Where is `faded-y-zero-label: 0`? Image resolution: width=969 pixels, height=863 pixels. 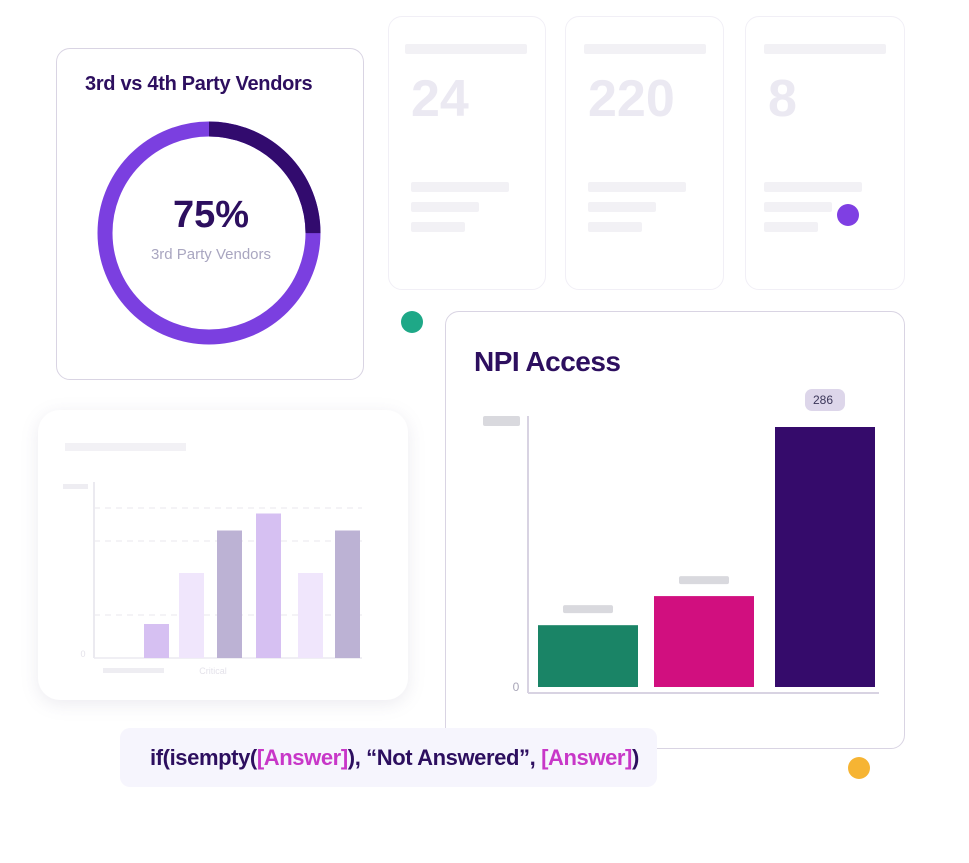 faded-y-zero-label: 0 is located at coordinates (82, 654).